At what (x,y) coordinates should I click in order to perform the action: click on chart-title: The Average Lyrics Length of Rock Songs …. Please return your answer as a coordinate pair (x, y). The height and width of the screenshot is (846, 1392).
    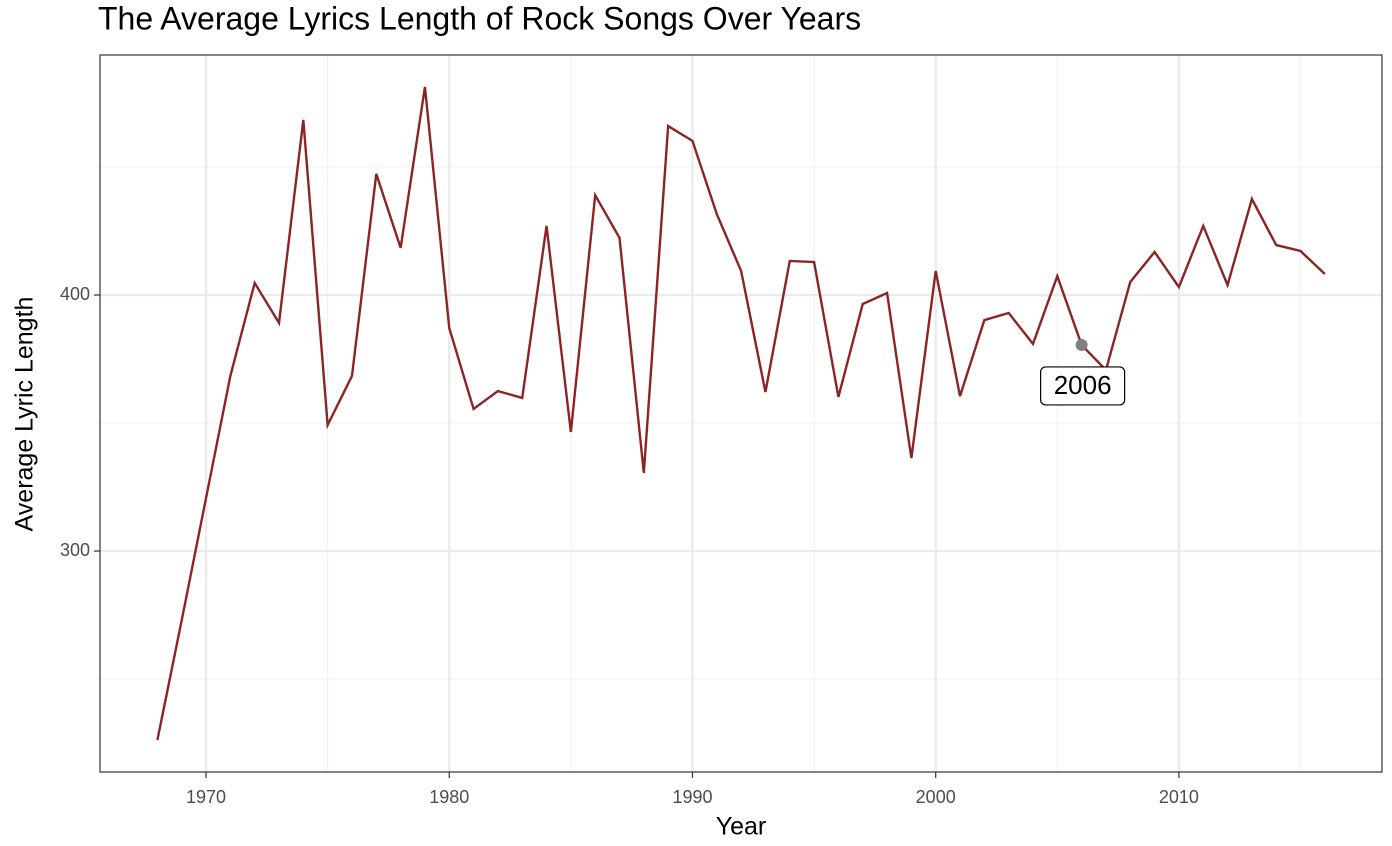
    Looking at the image, I should click on (479, 18).